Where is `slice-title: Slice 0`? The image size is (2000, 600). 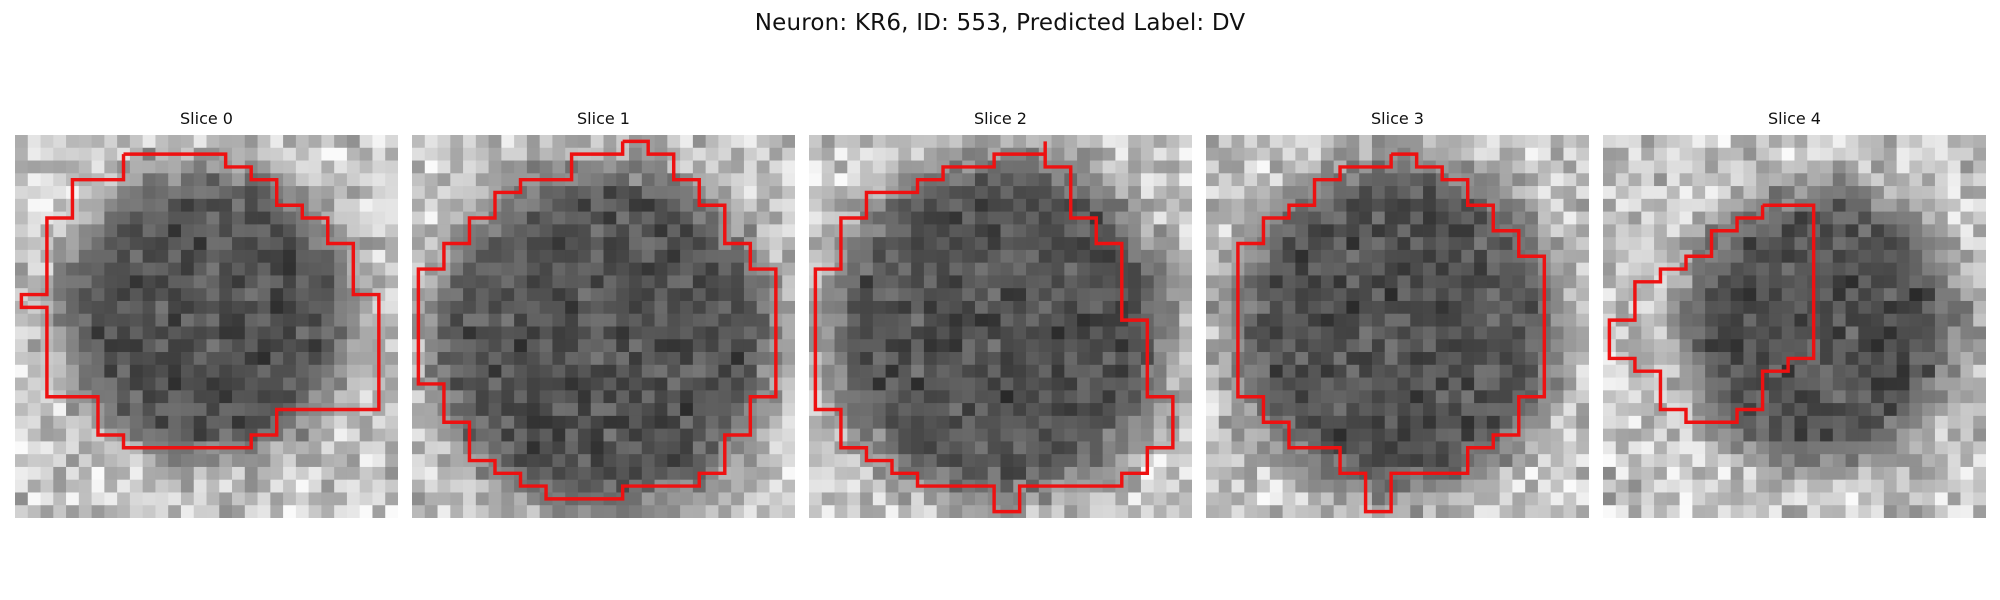 slice-title: Slice 0 is located at coordinates (206, 118).